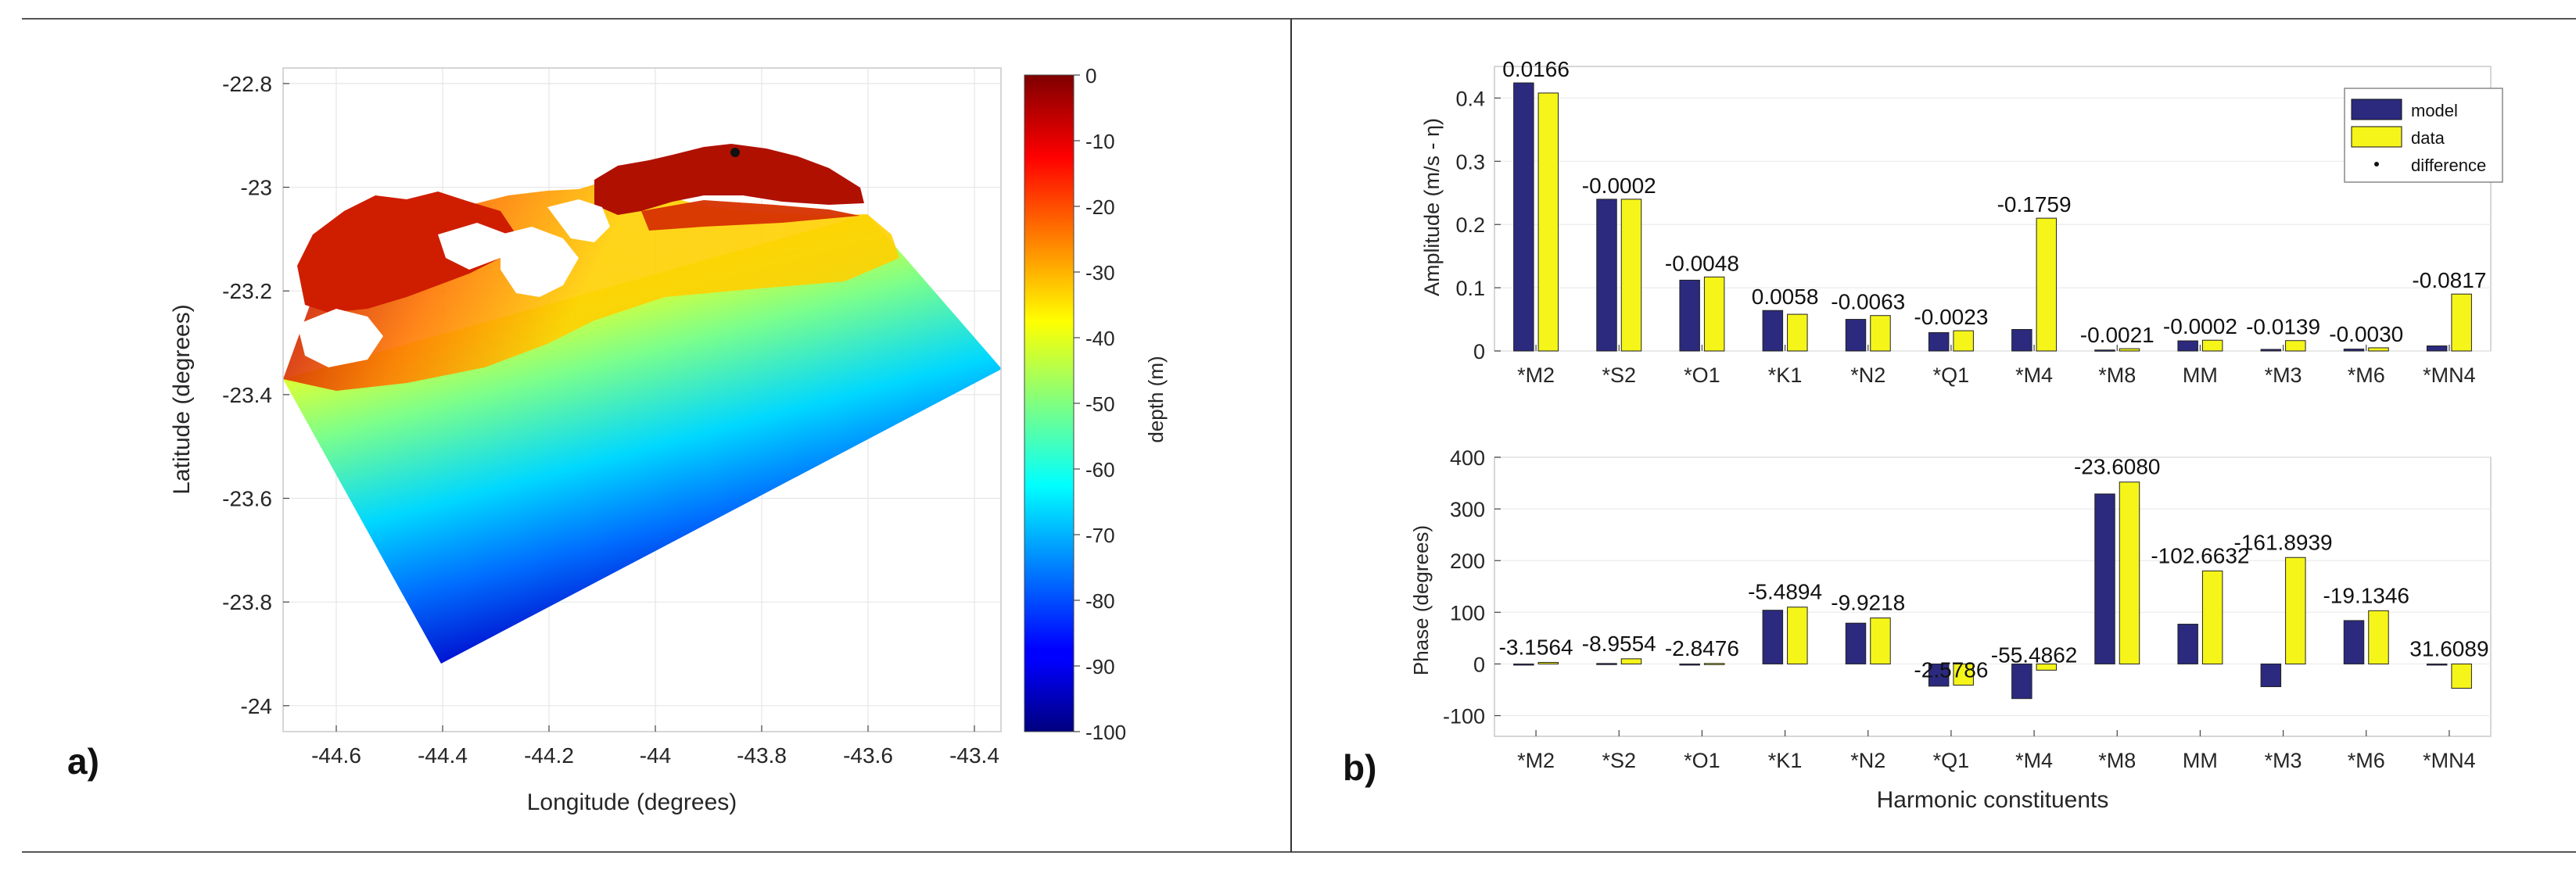  Describe the element at coordinates (1100, 535) in the screenshot. I see `colorbar-tick-label: -70` at that location.